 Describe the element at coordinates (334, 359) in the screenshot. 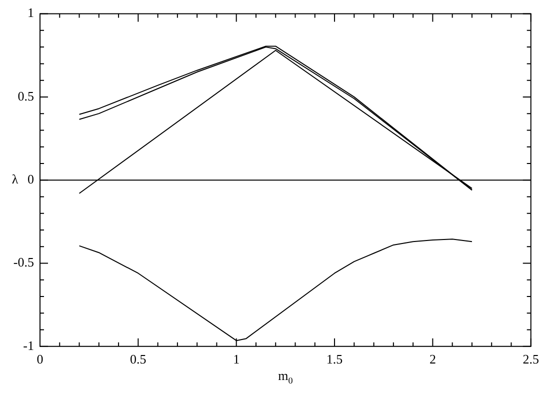

I see `x-tick-label: 1.5` at that location.